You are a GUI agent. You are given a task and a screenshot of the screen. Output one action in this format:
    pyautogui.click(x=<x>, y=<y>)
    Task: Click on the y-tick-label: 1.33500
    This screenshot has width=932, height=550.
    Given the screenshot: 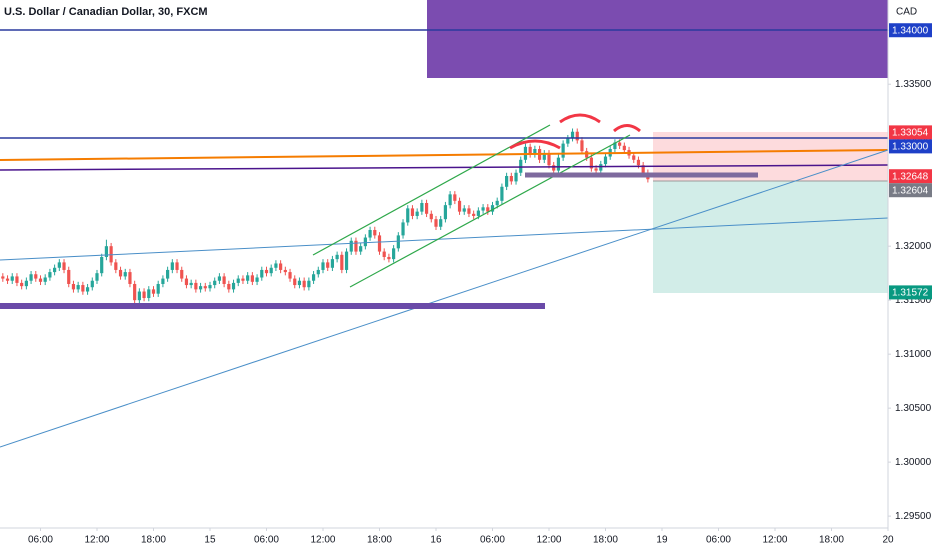 What is the action you would take?
    pyautogui.click(x=913, y=84)
    